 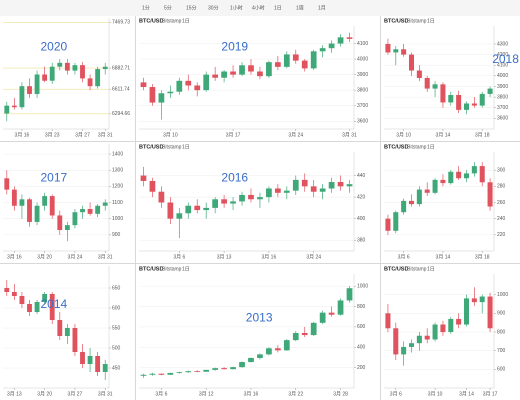 I want to click on toolbar-item: 1小时, so click(x=236, y=7).